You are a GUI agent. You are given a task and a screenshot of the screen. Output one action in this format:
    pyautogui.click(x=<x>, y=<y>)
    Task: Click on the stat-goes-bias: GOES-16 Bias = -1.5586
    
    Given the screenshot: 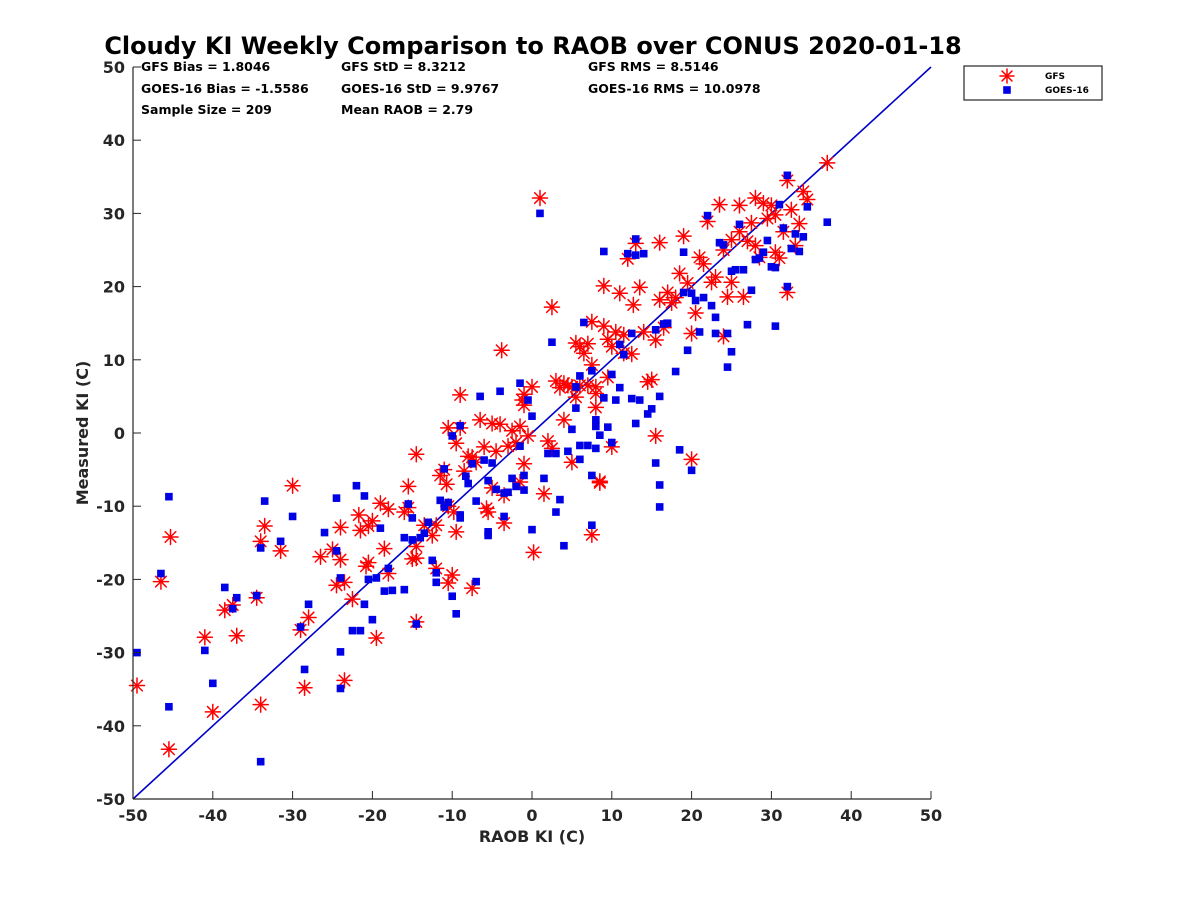 What is the action you would take?
    pyautogui.click(x=225, y=88)
    